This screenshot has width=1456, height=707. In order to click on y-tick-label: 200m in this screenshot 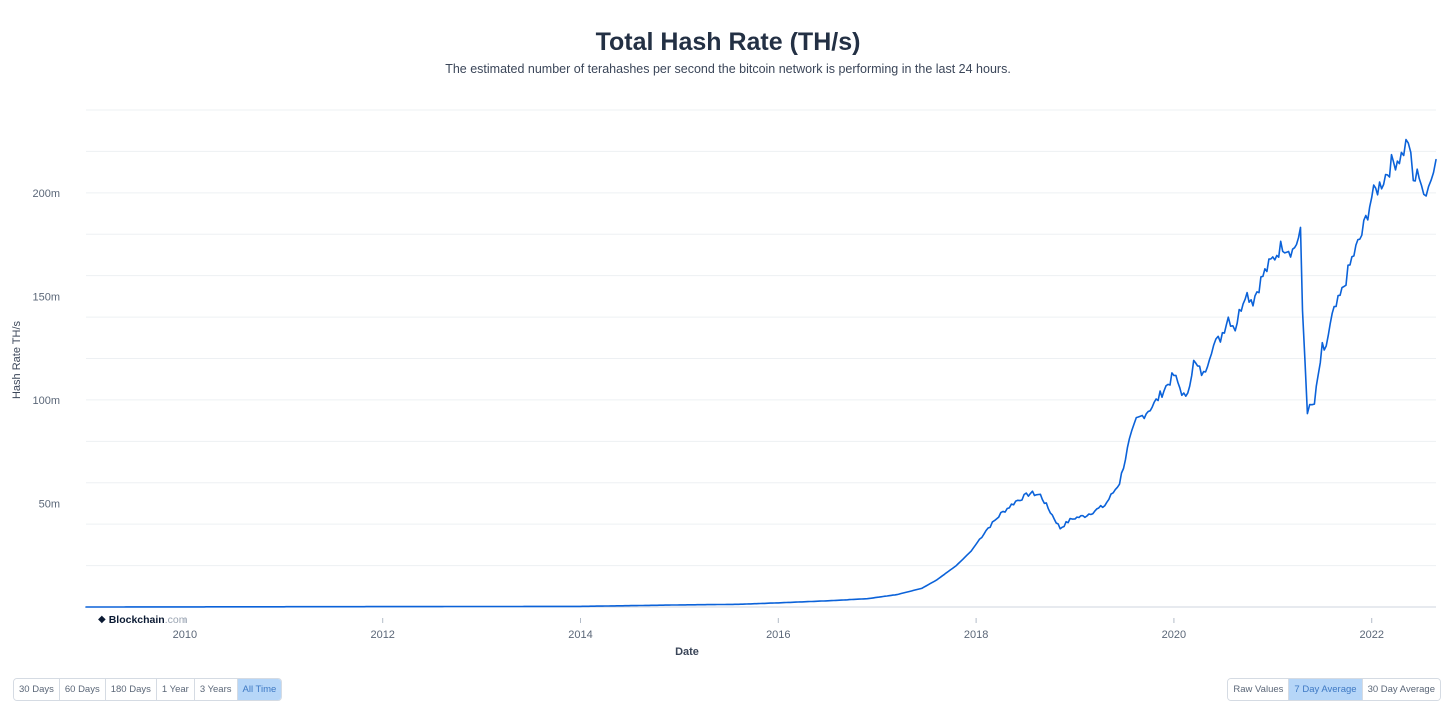, I will do `click(46, 194)`.